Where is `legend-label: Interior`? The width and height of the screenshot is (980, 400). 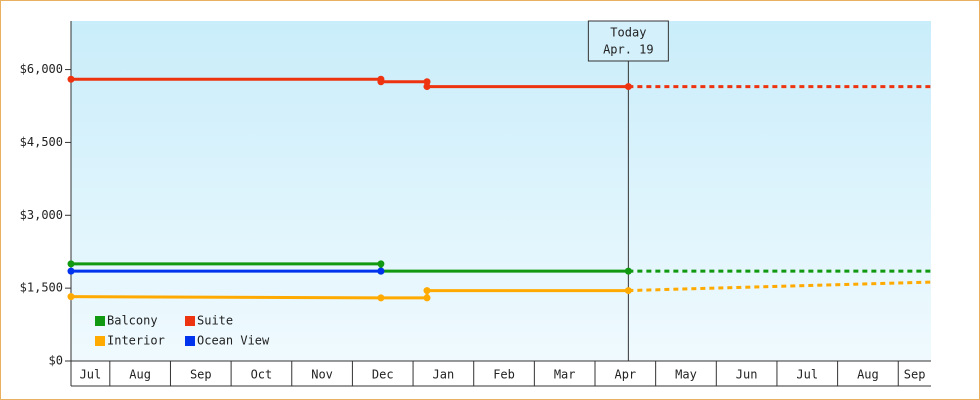 legend-label: Interior is located at coordinates (136, 341).